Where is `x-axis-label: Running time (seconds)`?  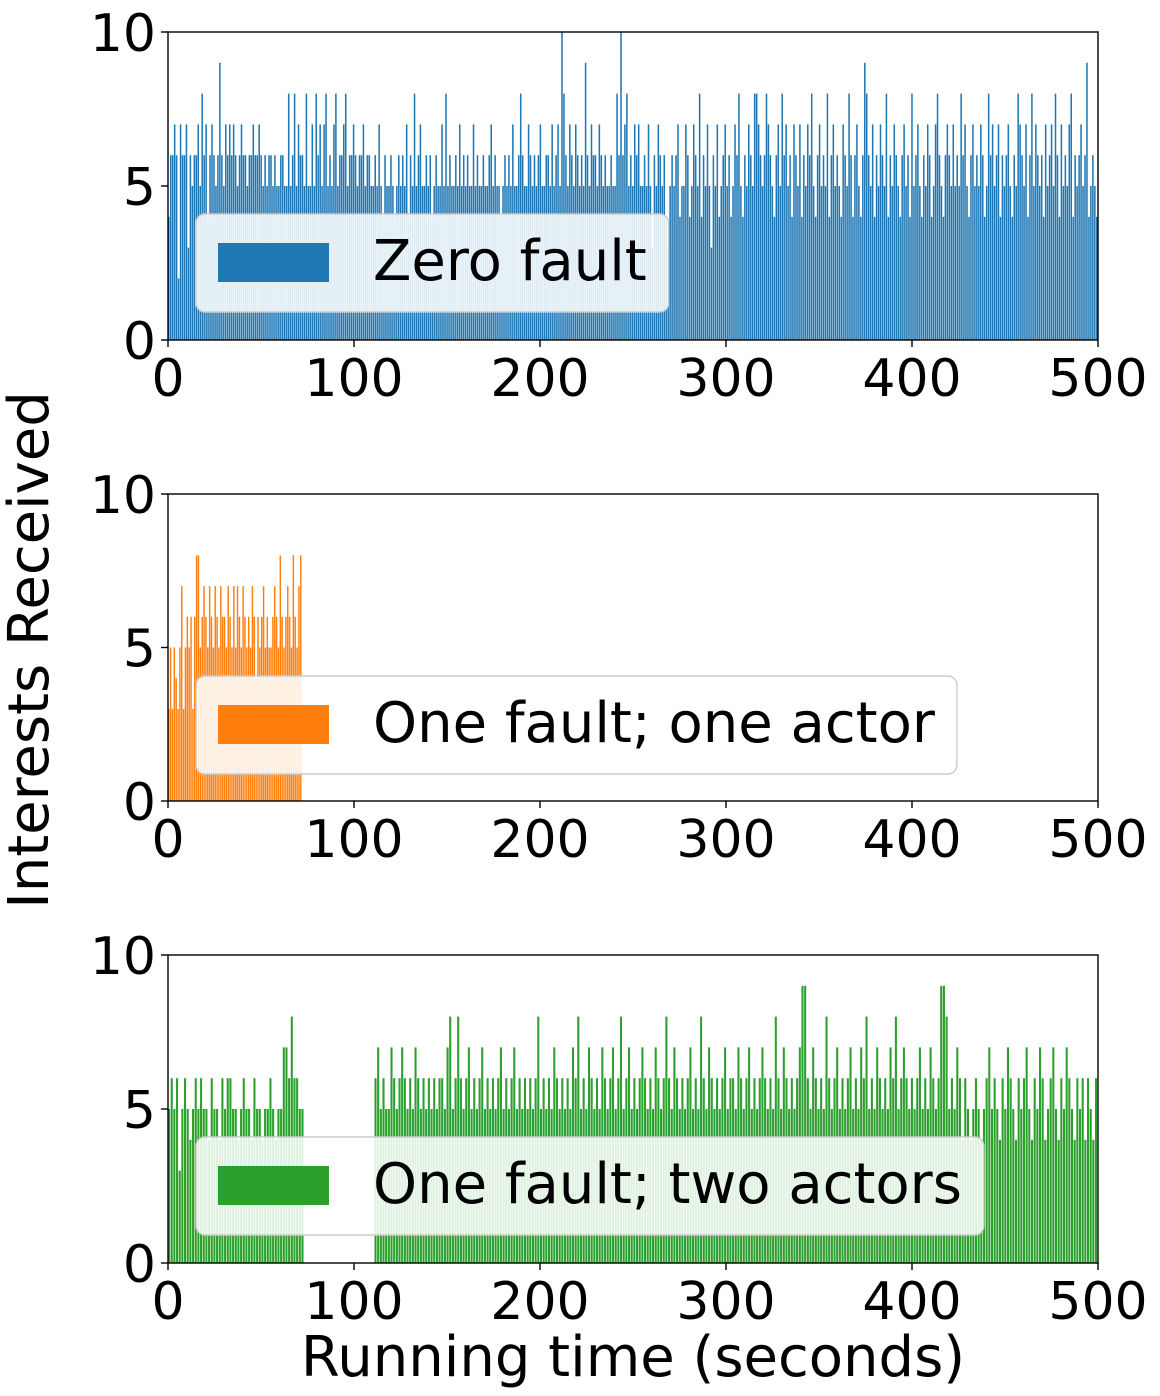 x-axis-label: Running time (seconds) is located at coordinates (633, 1357).